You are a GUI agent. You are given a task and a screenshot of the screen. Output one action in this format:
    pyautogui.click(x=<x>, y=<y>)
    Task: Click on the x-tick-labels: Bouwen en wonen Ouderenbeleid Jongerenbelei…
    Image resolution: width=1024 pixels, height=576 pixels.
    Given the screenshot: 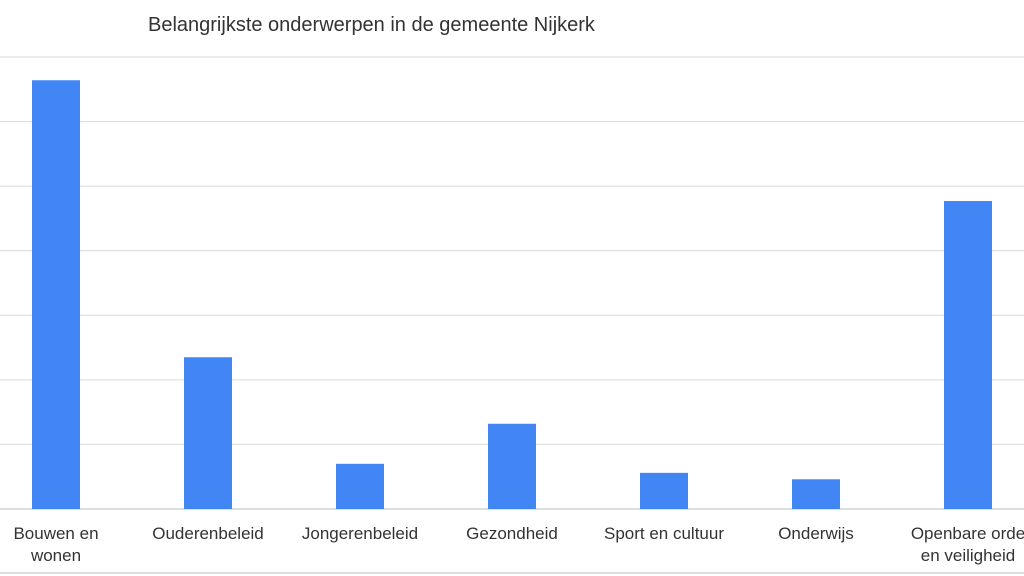 What is the action you would take?
    pyautogui.click(x=518, y=544)
    